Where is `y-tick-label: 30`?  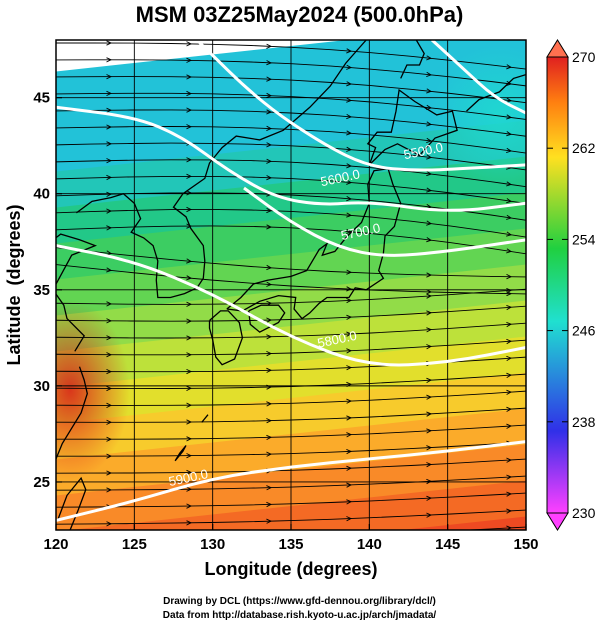
y-tick-label: 30 is located at coordinates (41, 386).